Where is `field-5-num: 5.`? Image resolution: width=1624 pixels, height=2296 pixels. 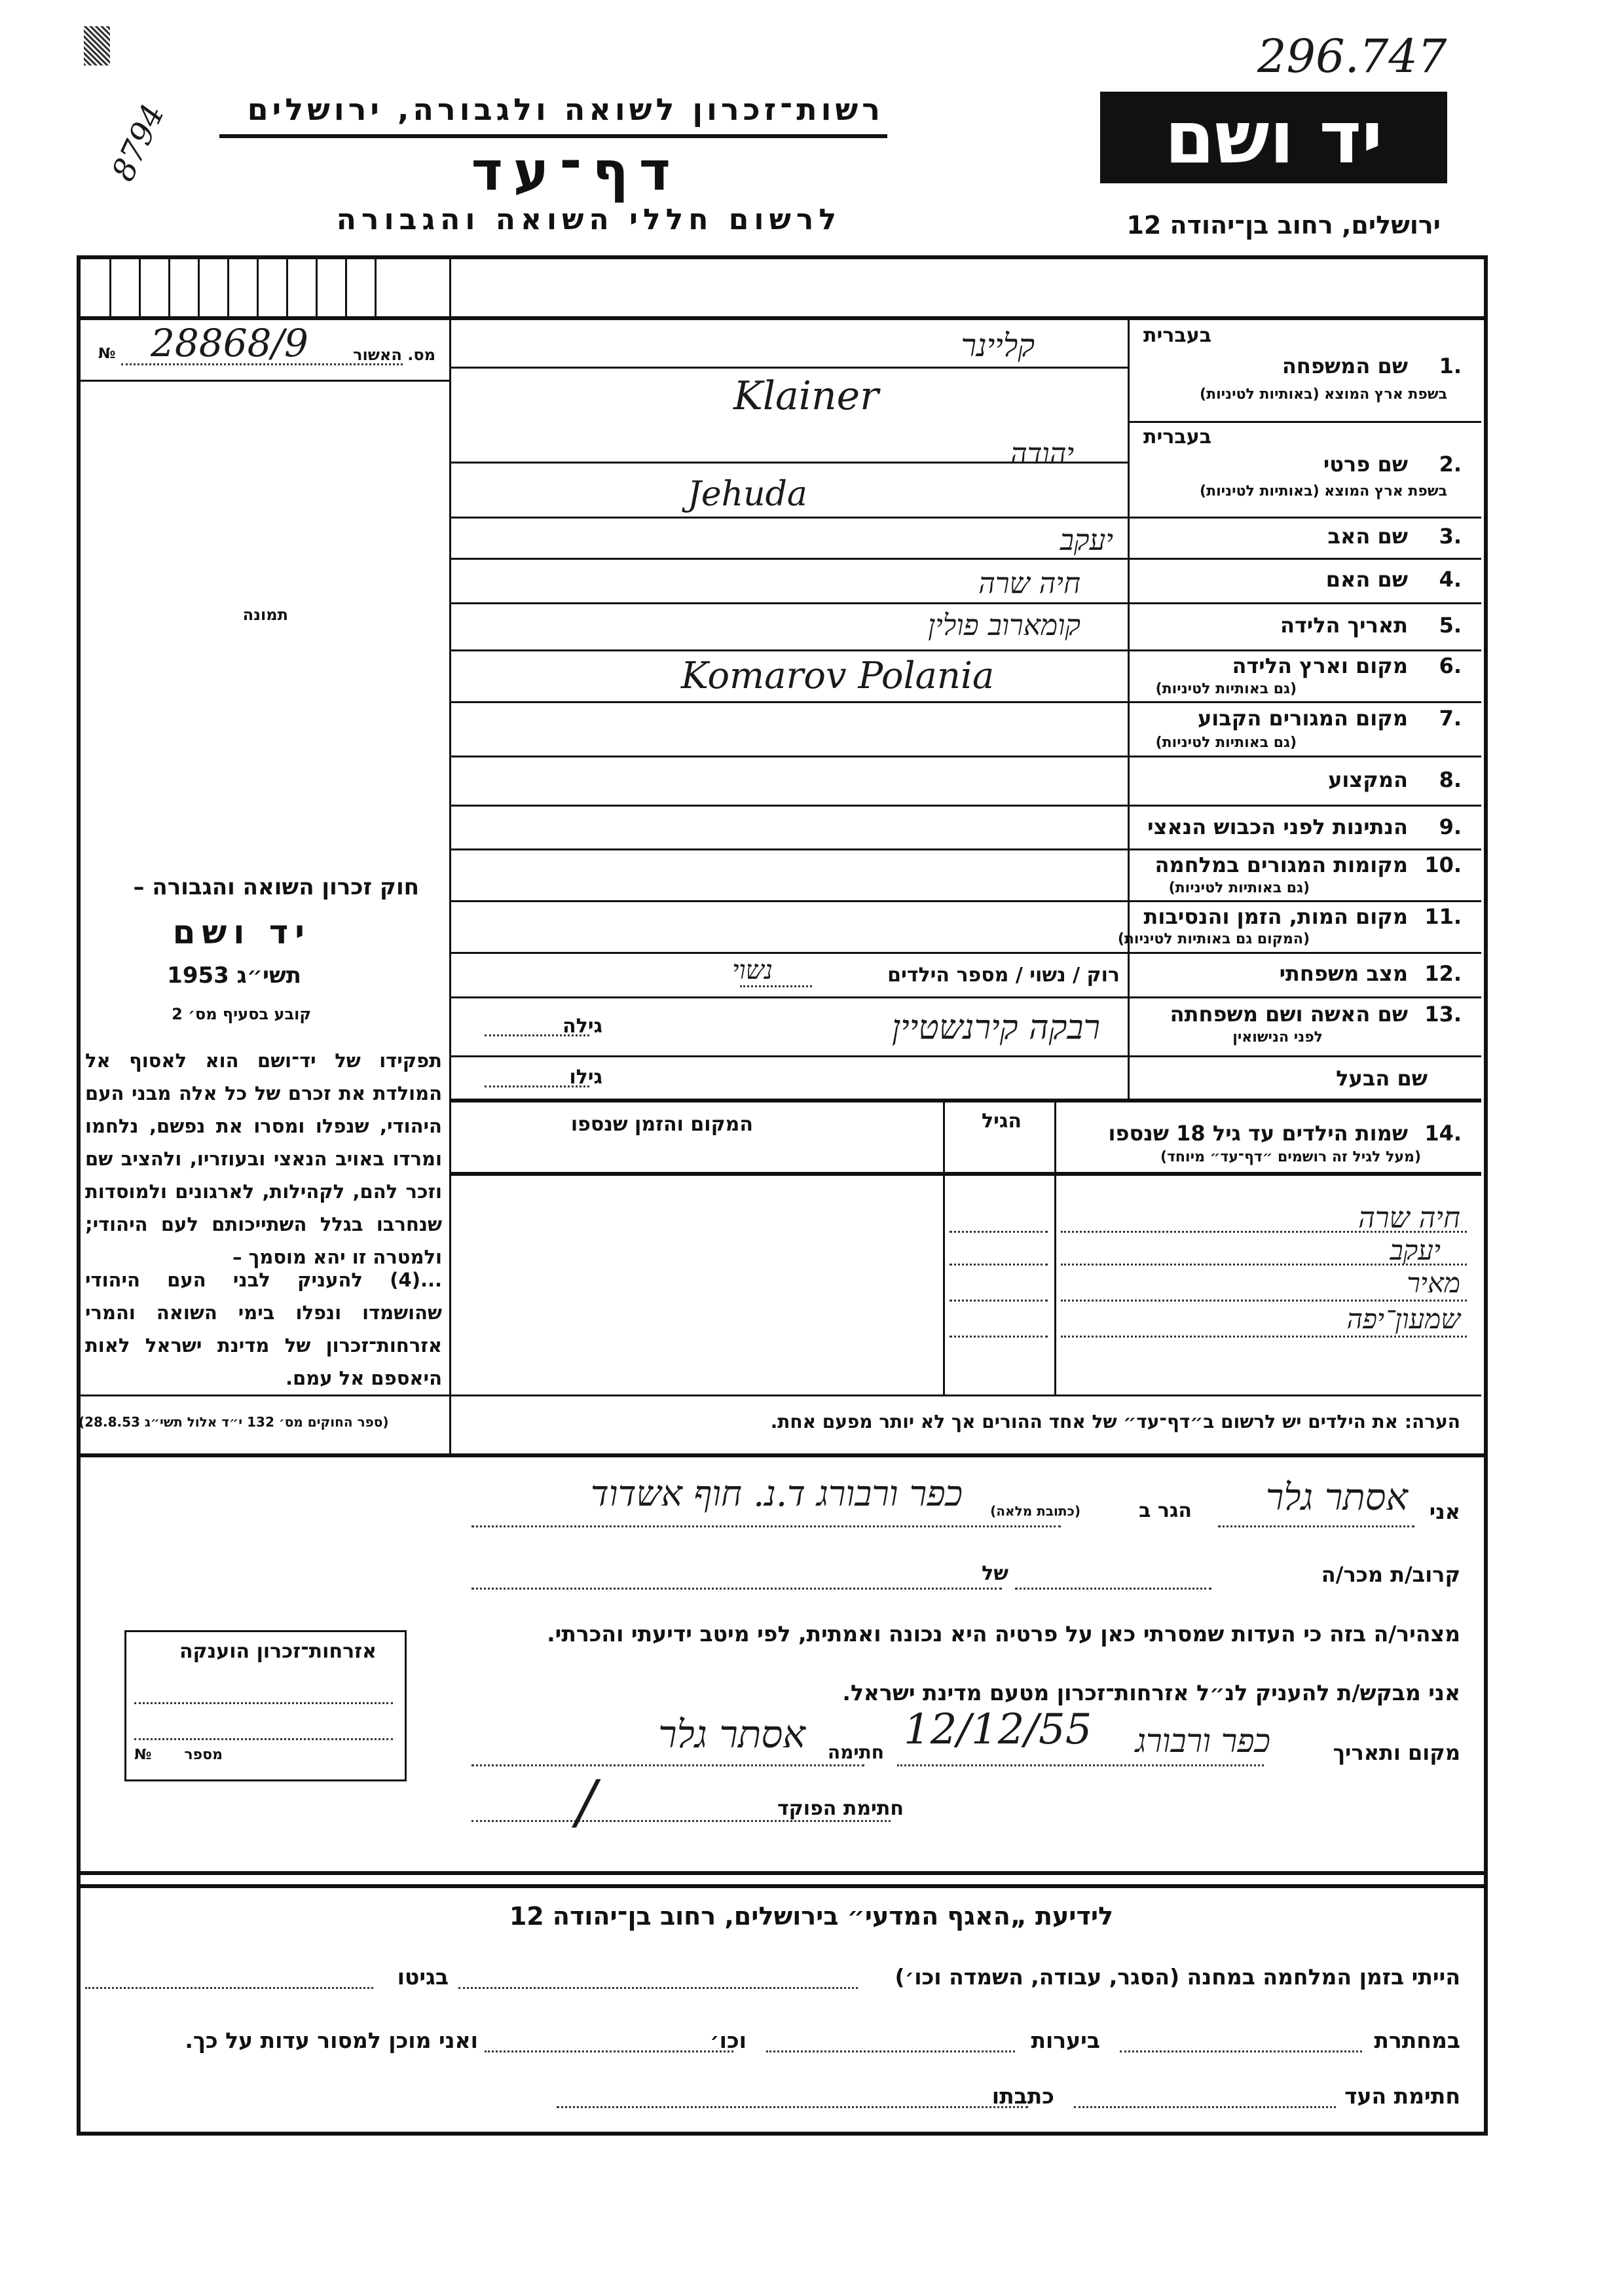
field-5-num: 5. is located at coordinates (1450, 625).